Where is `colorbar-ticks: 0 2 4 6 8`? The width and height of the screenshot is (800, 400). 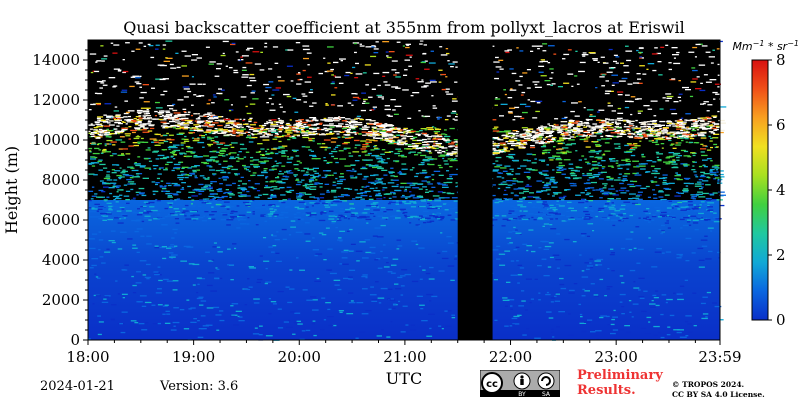
colorbar-ticks: 0 2 4 6 8 is located at coordinates (777, 190).